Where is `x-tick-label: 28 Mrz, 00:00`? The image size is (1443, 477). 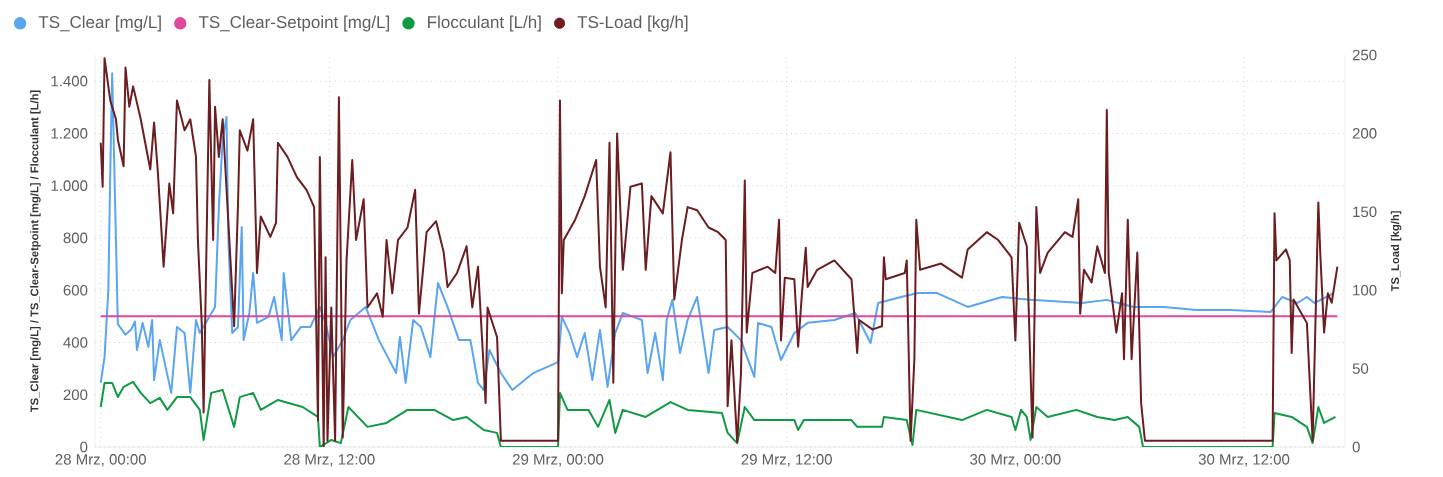
x-tick-label: 28 Mrz, 00:00 is located at coordinates (100, 460).